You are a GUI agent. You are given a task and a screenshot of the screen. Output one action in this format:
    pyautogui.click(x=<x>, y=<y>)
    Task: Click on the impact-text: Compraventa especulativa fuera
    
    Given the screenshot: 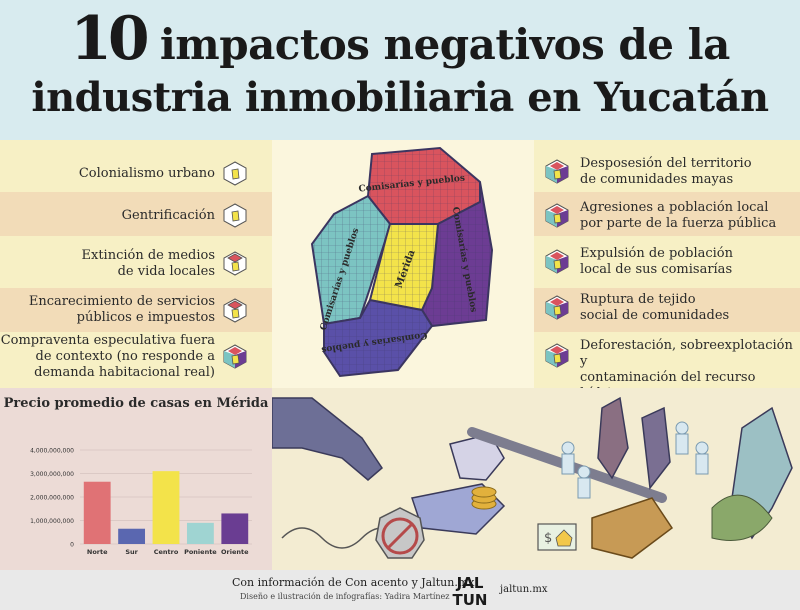 What is the action you would take?
    pyautogui.click(x=107, y=340)
    